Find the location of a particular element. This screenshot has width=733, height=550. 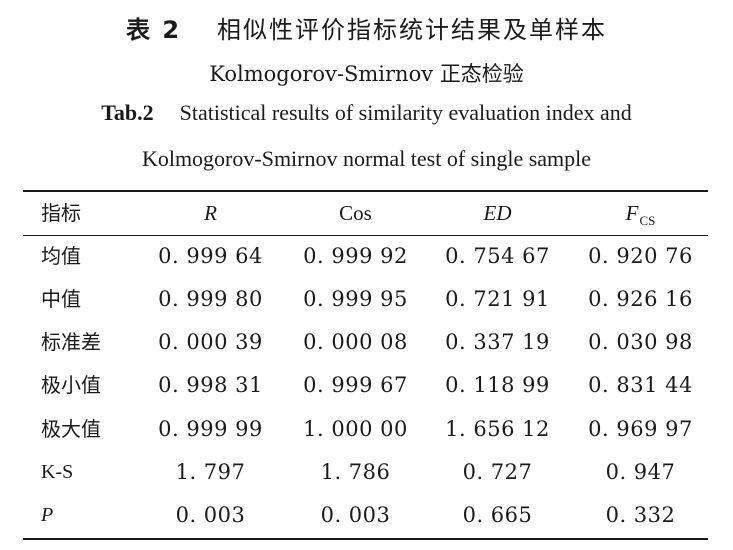

cell-r: 0. 003 is located at coordinates (210, 515).